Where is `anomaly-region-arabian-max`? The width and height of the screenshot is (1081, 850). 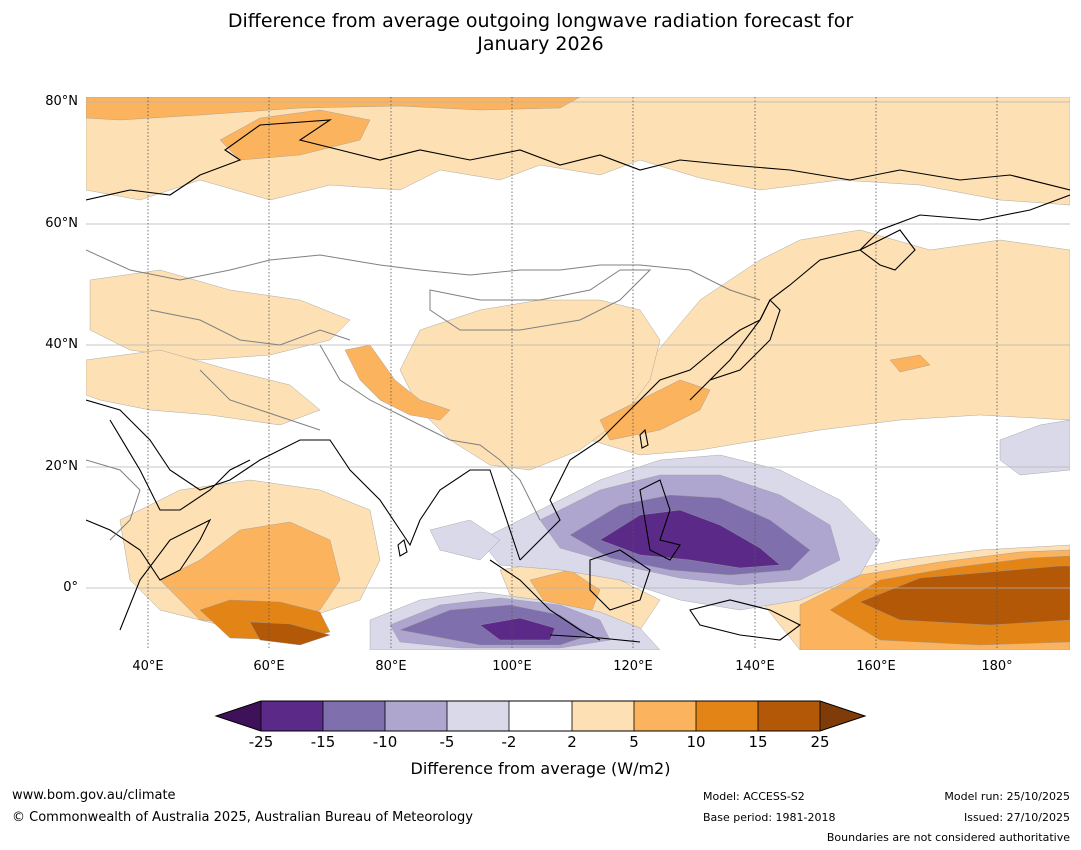 anomaly-region-arabian-max is located at coordinates (290, 633).